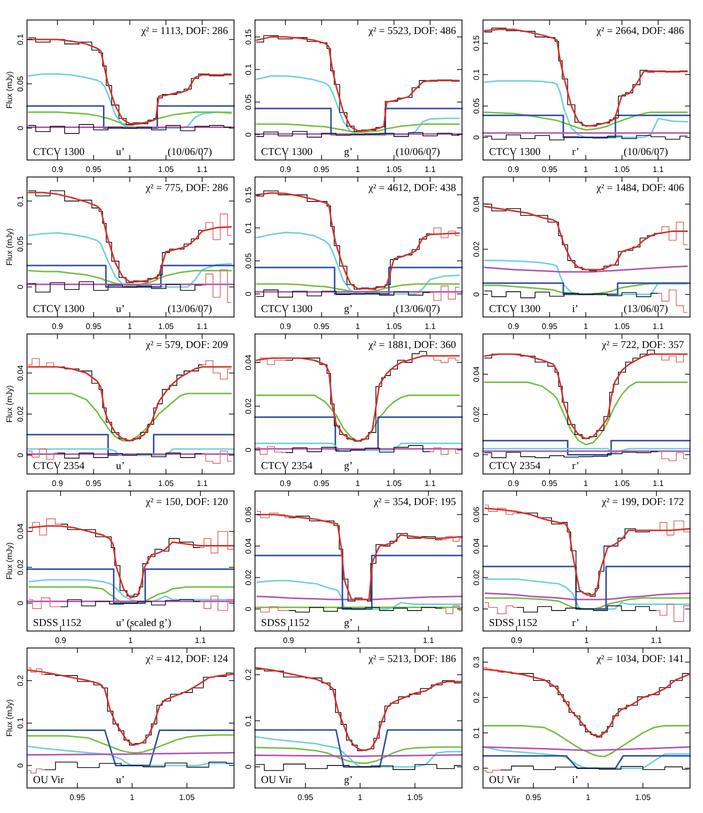 The image size is (703, 813). I want to click on annotation: χ² = 1113, DOF: 286, so click(184, 31).